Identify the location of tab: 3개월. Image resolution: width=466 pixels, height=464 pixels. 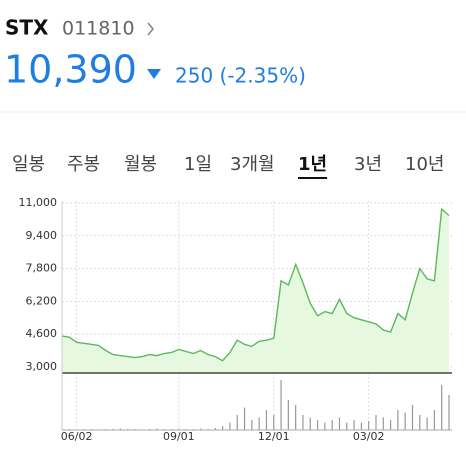
(252, 164).